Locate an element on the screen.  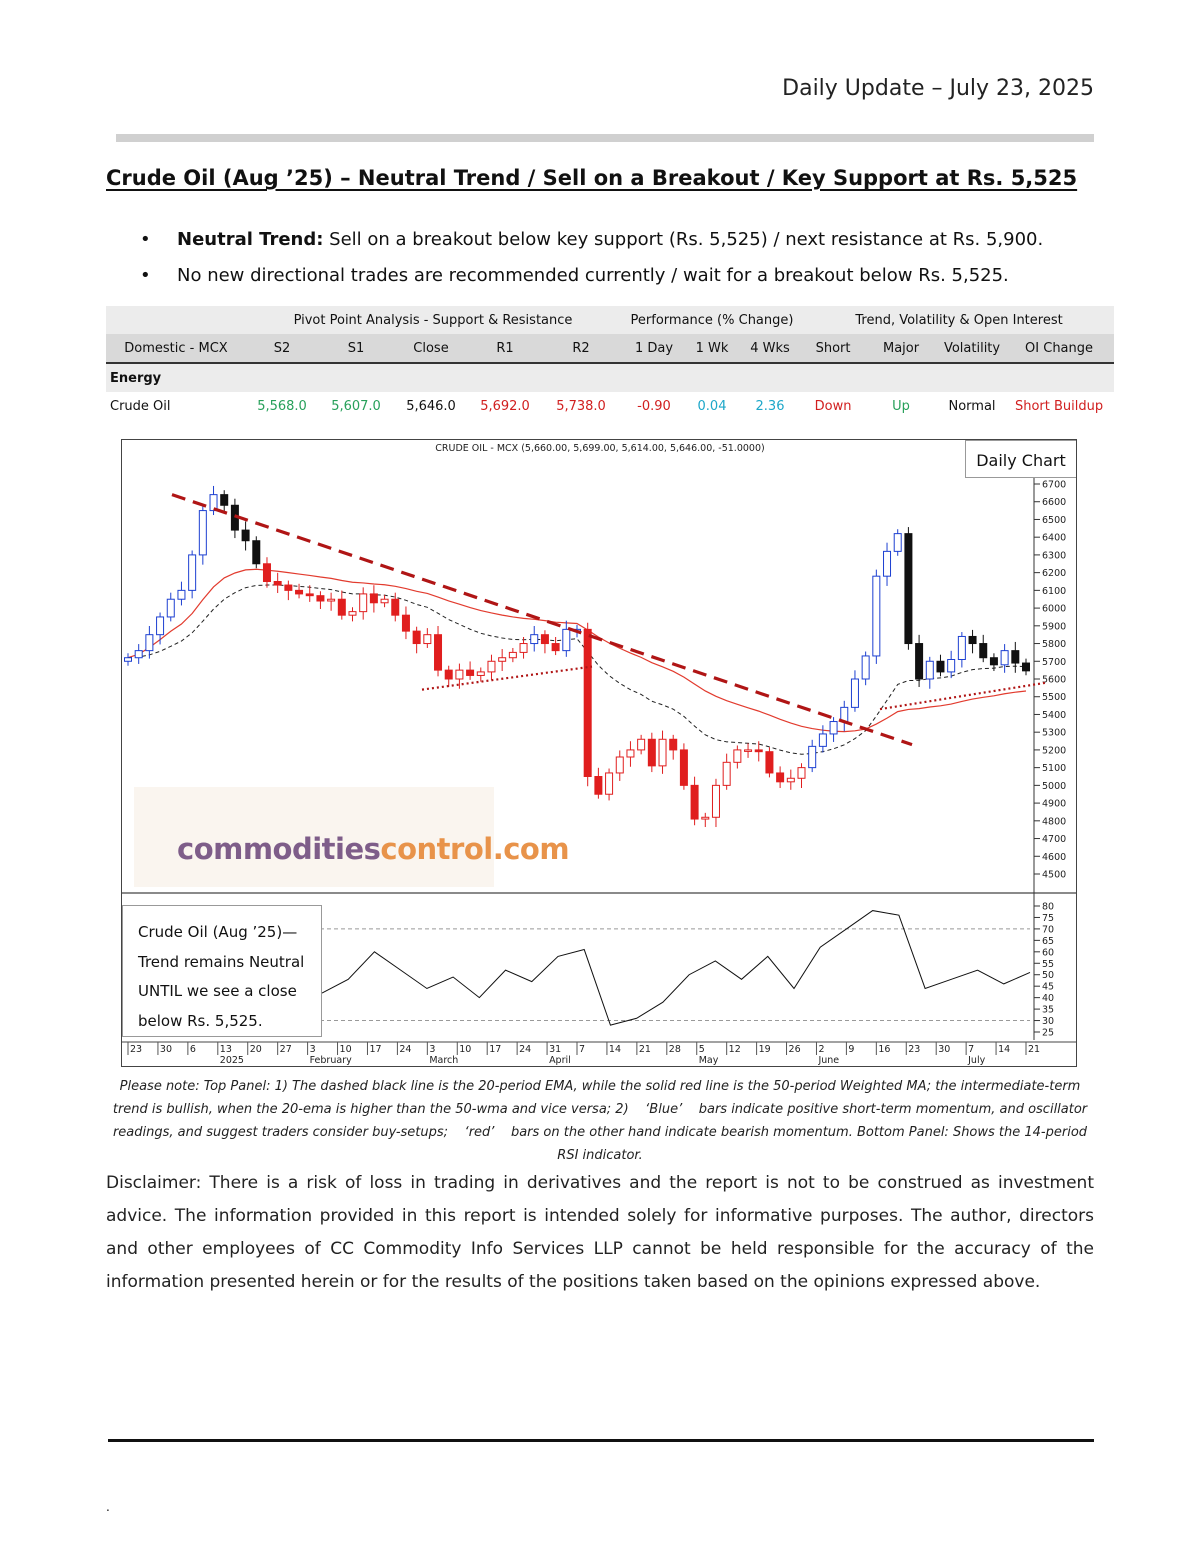
rsi-line is located at coordinates (676, 968).